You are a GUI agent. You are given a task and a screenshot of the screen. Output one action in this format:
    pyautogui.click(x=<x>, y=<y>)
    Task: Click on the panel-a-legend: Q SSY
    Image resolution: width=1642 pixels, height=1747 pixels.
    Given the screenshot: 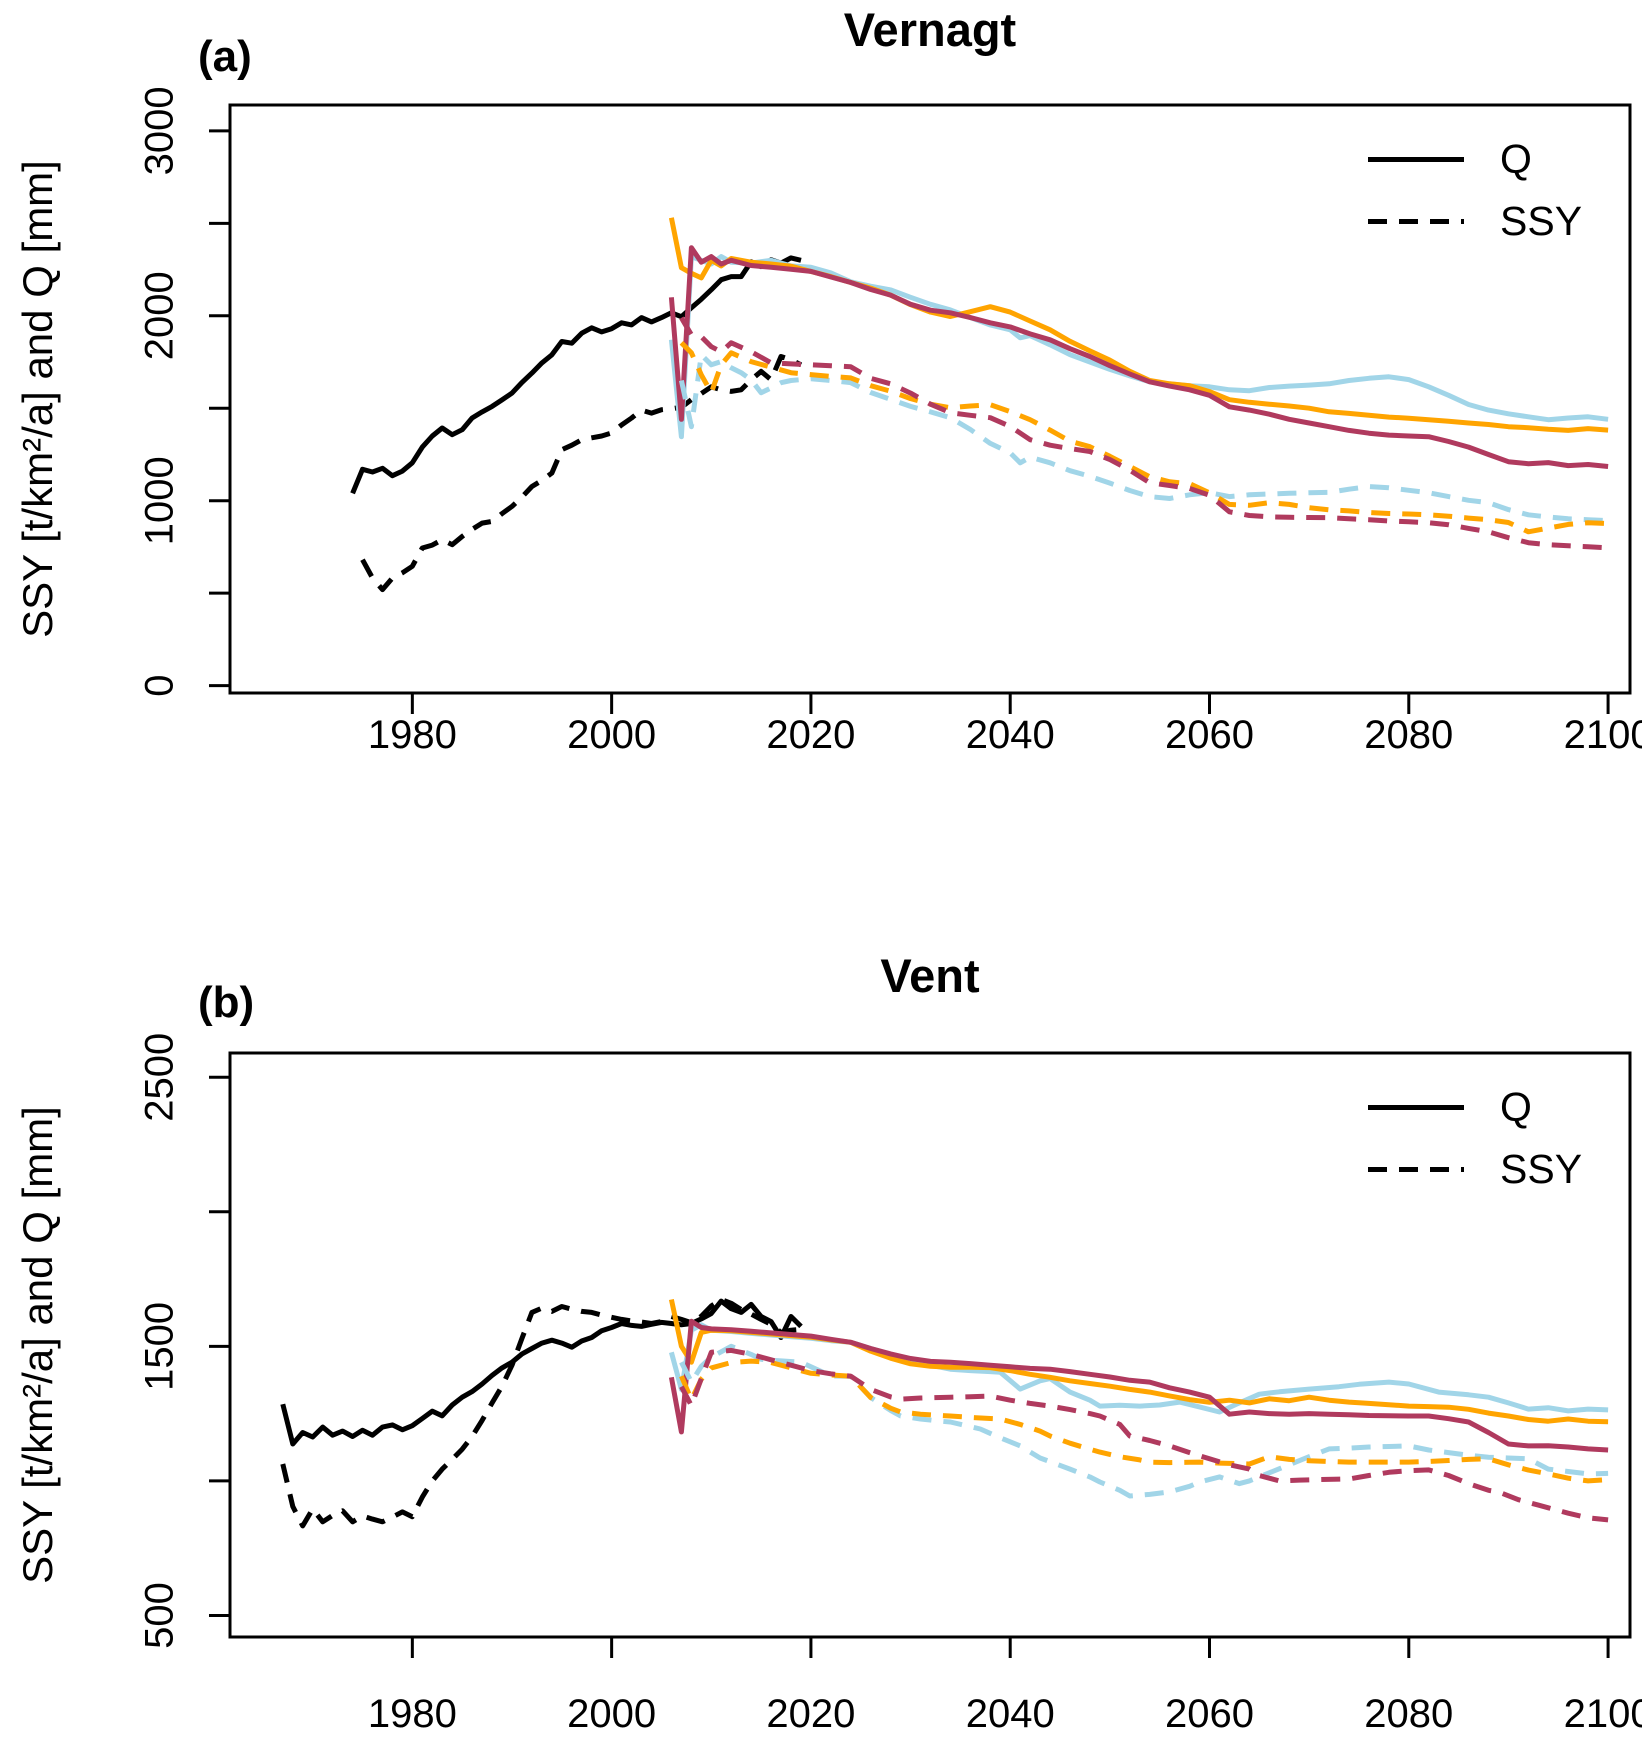 What is the action you would take?
    pyautogui.click(x=1475, y=190)
    